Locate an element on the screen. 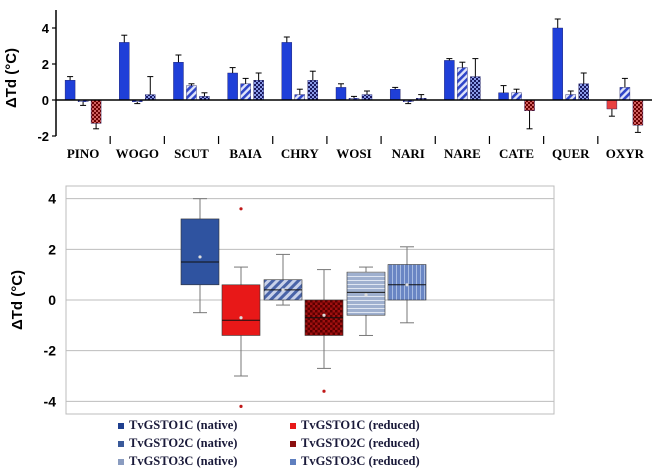 Image resolution: width=655 pixels, height=474 pixels. box-y-tick-label: 4 is located at coordinates (52, 199).